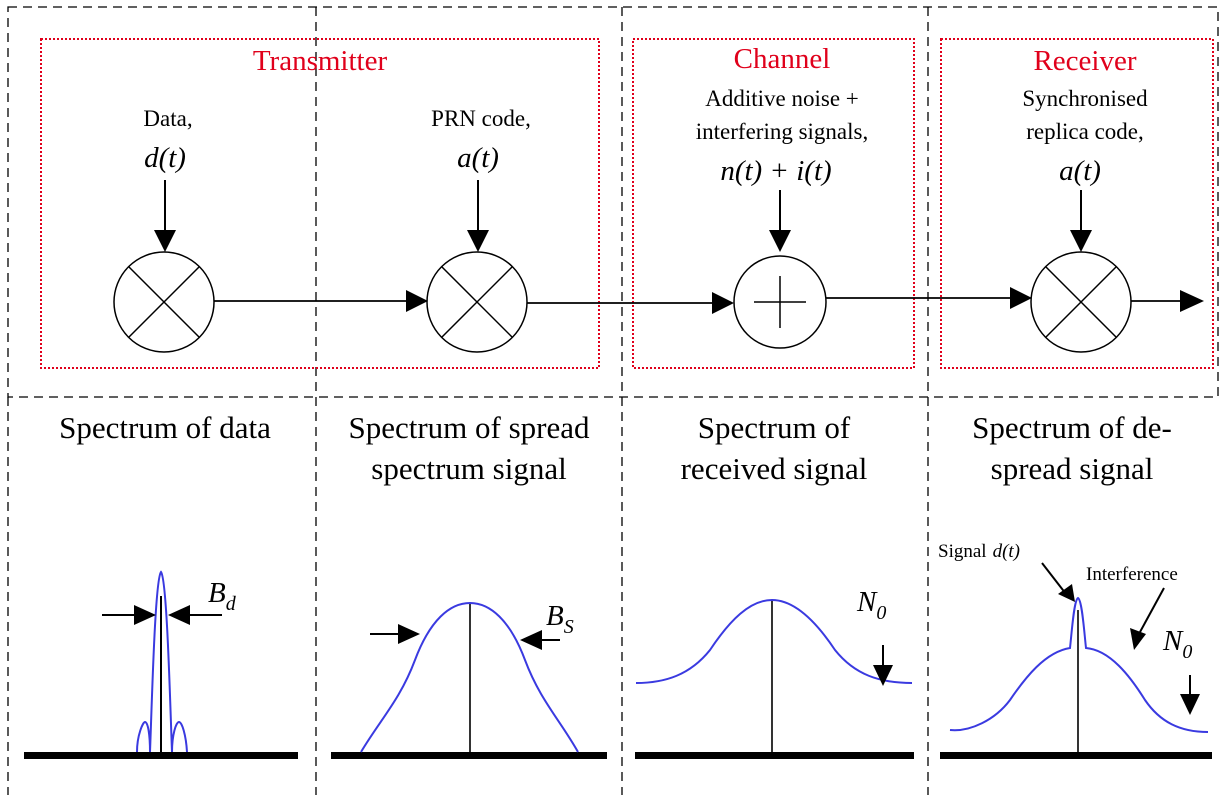 The width and height of the screenshot is (1223, 798). I want to click on spectrum-despread-title-1: Spectrum of de-, so click(1072, 427).